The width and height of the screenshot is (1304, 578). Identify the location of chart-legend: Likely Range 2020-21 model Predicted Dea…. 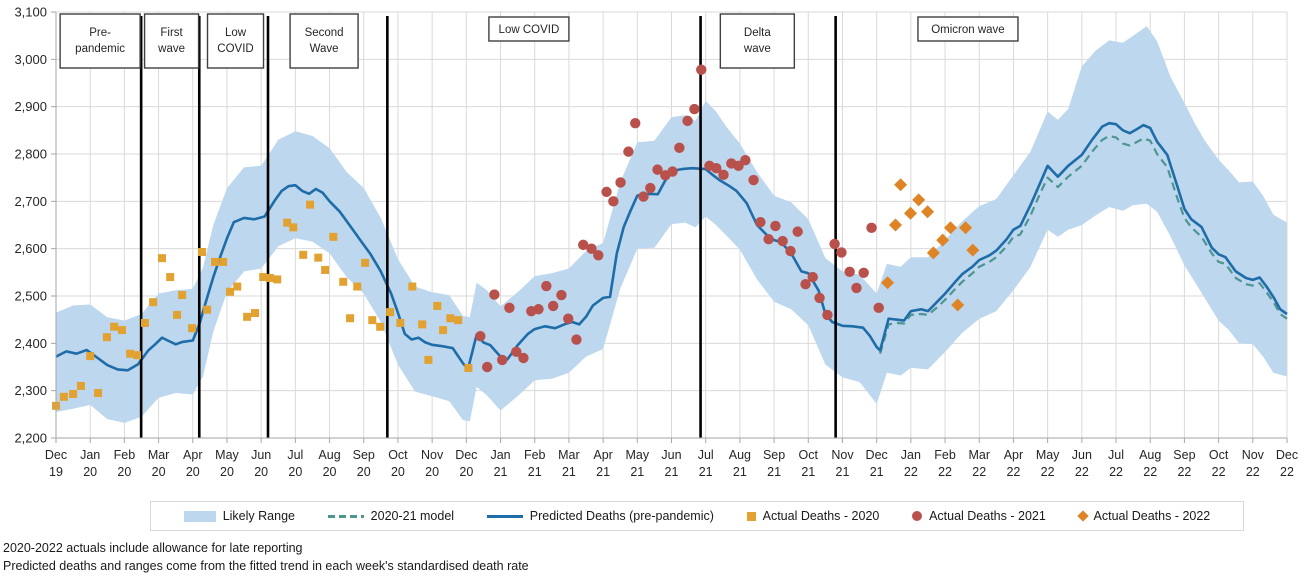
(697, 516).